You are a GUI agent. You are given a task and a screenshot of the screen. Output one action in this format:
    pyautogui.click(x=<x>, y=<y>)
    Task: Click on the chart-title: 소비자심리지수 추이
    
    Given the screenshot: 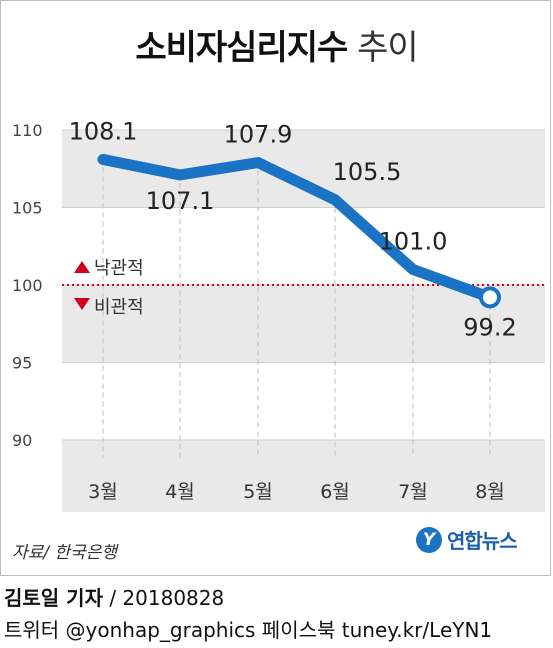 What is the action you would take?
    pyautogui.click(x=276, y=44)
    